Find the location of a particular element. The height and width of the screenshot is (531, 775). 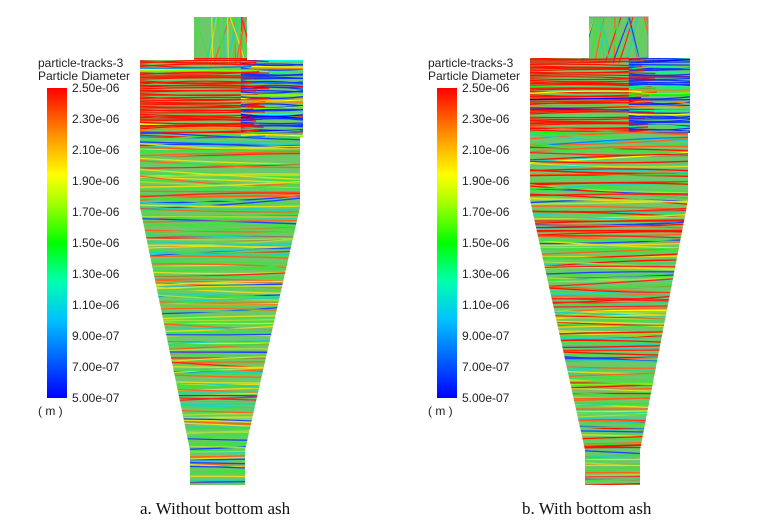

colorbar-b is located at coordinates (447, 243).